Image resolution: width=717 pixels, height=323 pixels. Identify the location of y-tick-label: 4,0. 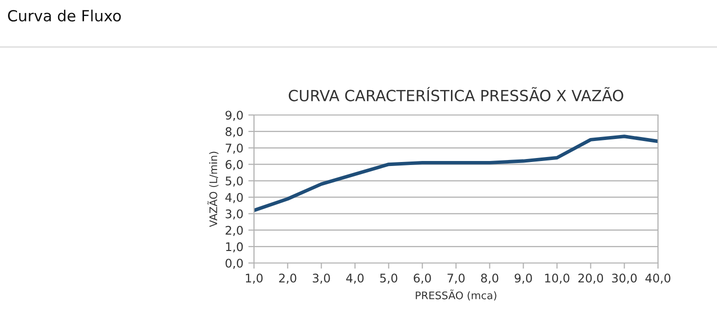
(234, 198).